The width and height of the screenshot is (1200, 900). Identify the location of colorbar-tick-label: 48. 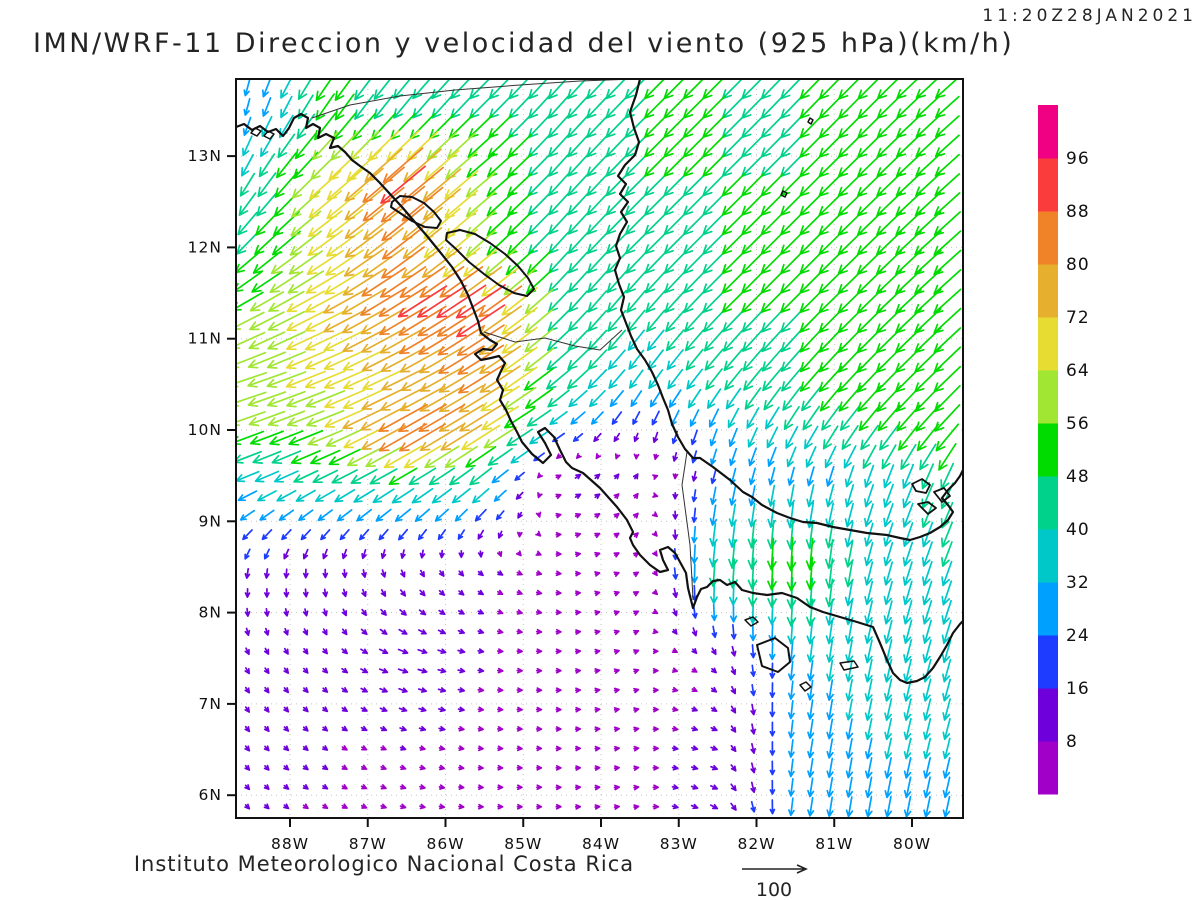
(1078, 477).